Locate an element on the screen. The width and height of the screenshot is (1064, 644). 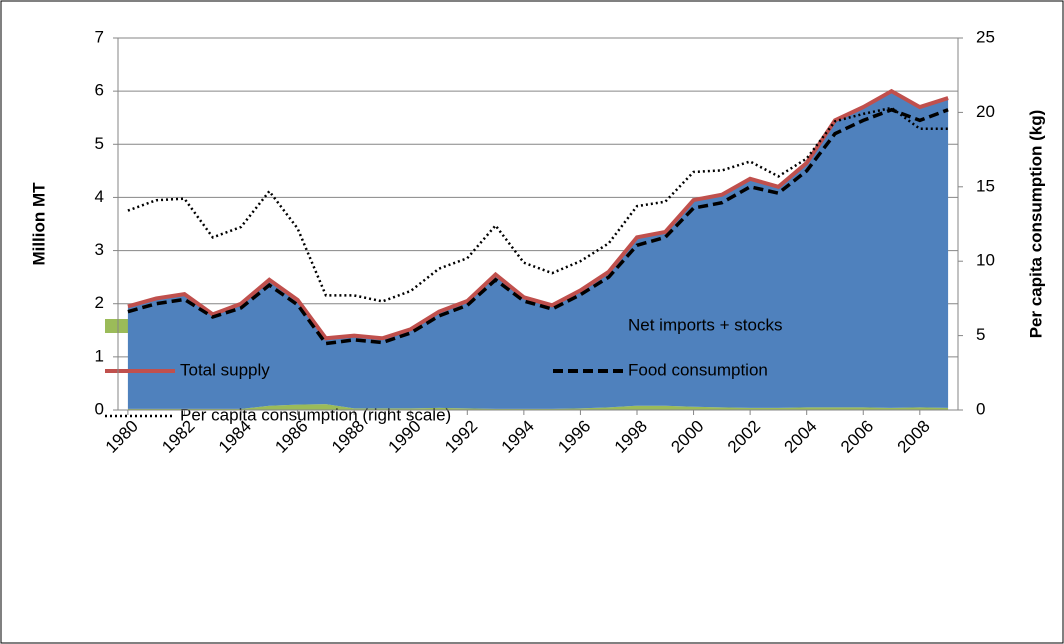
y-tick-label: 0 is located at coordinates (99, 408).